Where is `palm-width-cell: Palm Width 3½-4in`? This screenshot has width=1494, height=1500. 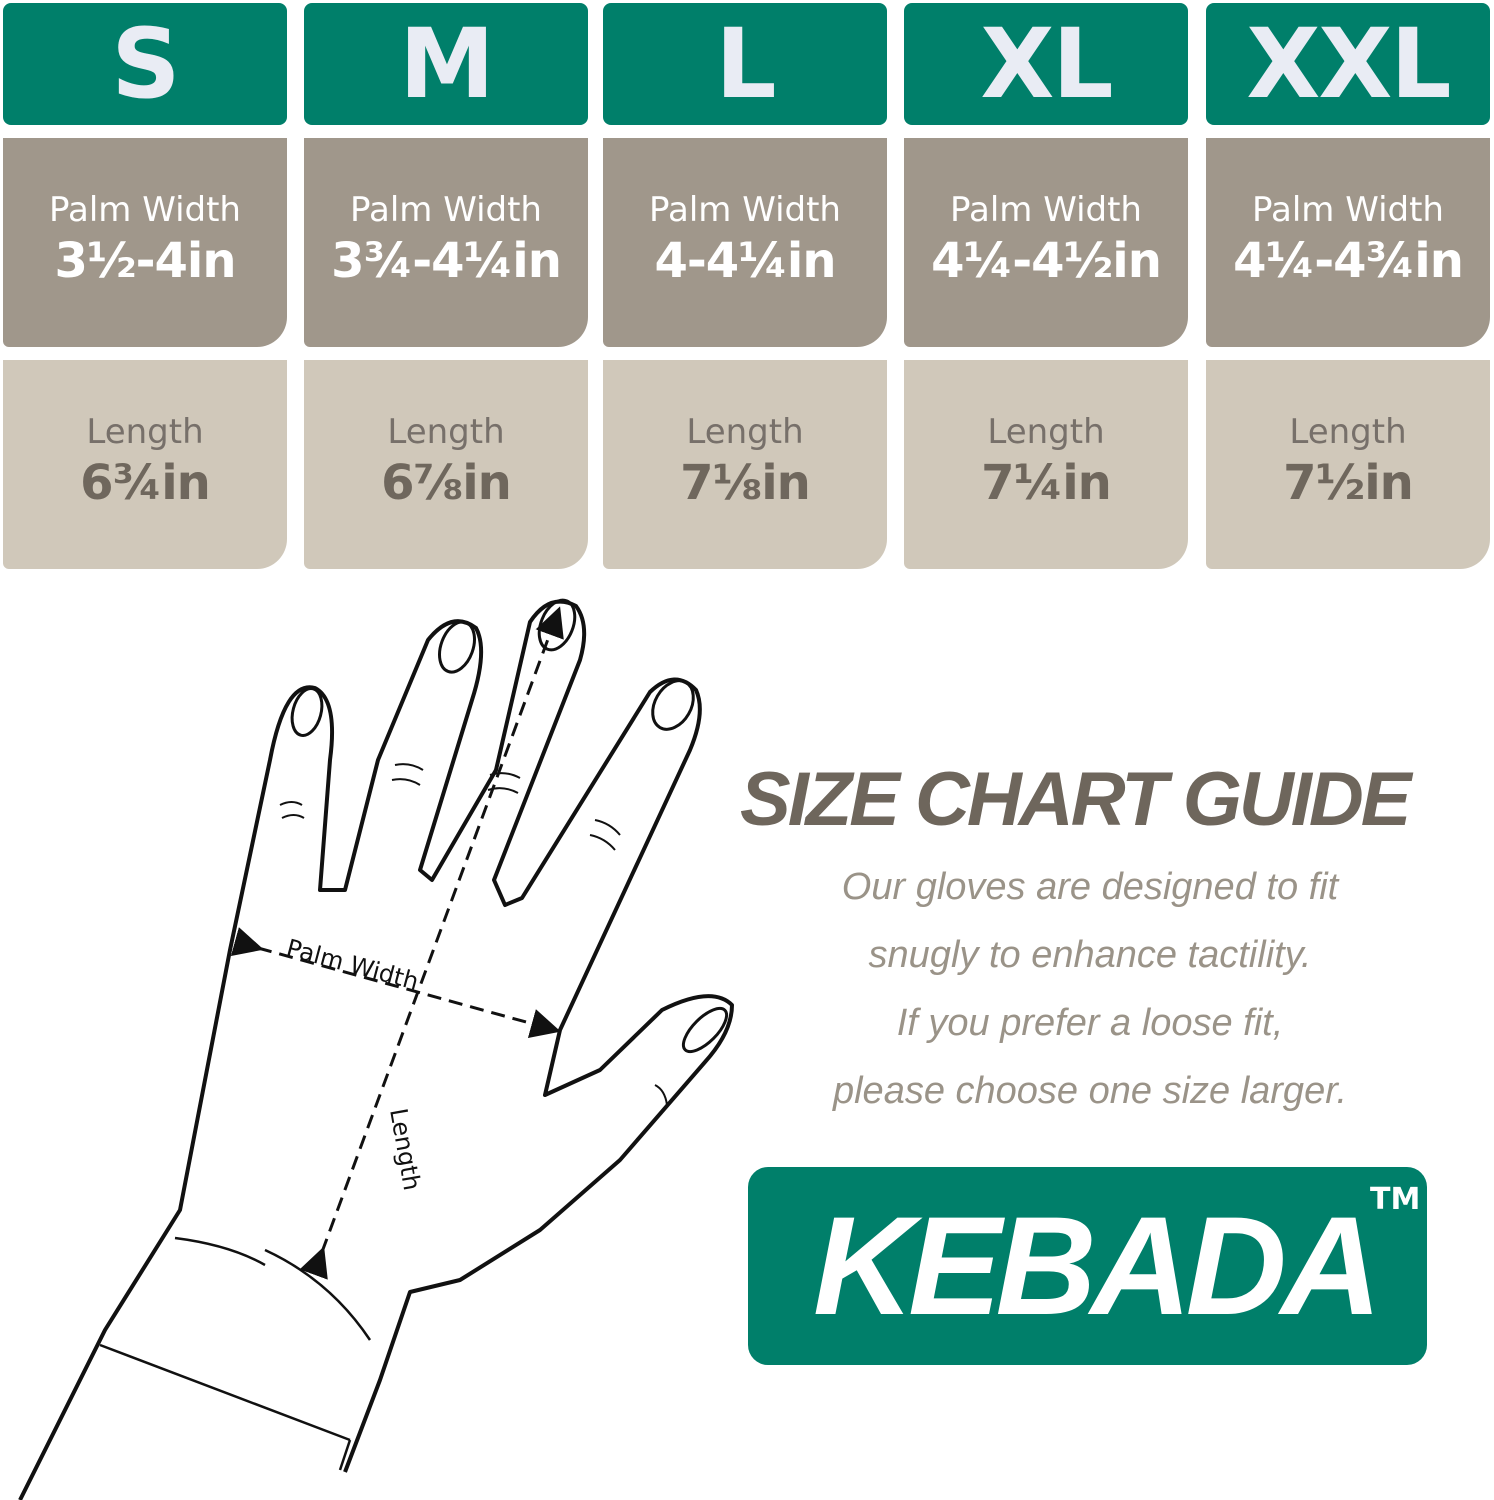
palm-width-cell: Palm Width 3½-4in is located at coordinates (145, 242).